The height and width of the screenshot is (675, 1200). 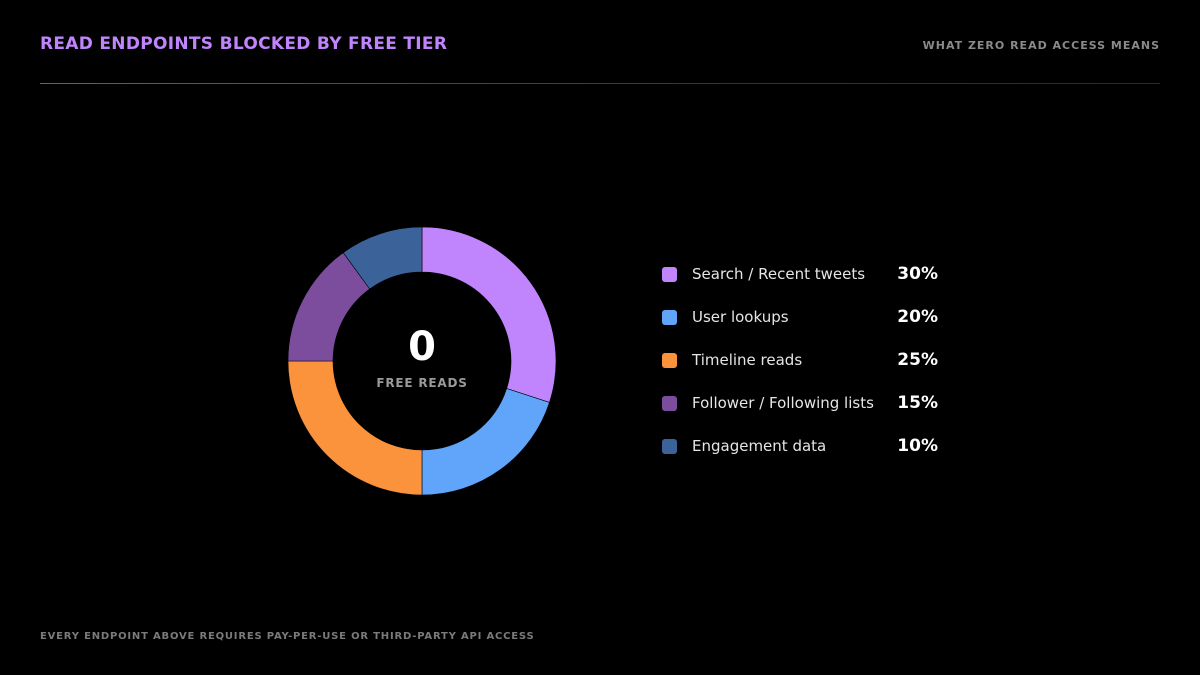 I want to click on legend-value: 10%, so click(x=917, y=446).